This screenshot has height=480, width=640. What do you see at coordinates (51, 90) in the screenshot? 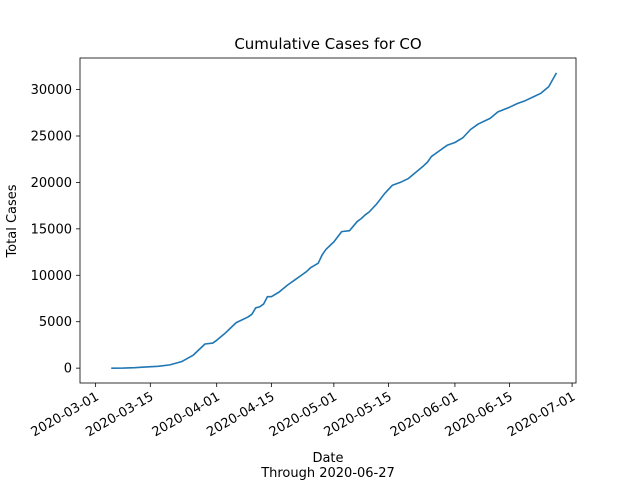
I see `y-tick-label: 30000` at bounding box center [51, 90].